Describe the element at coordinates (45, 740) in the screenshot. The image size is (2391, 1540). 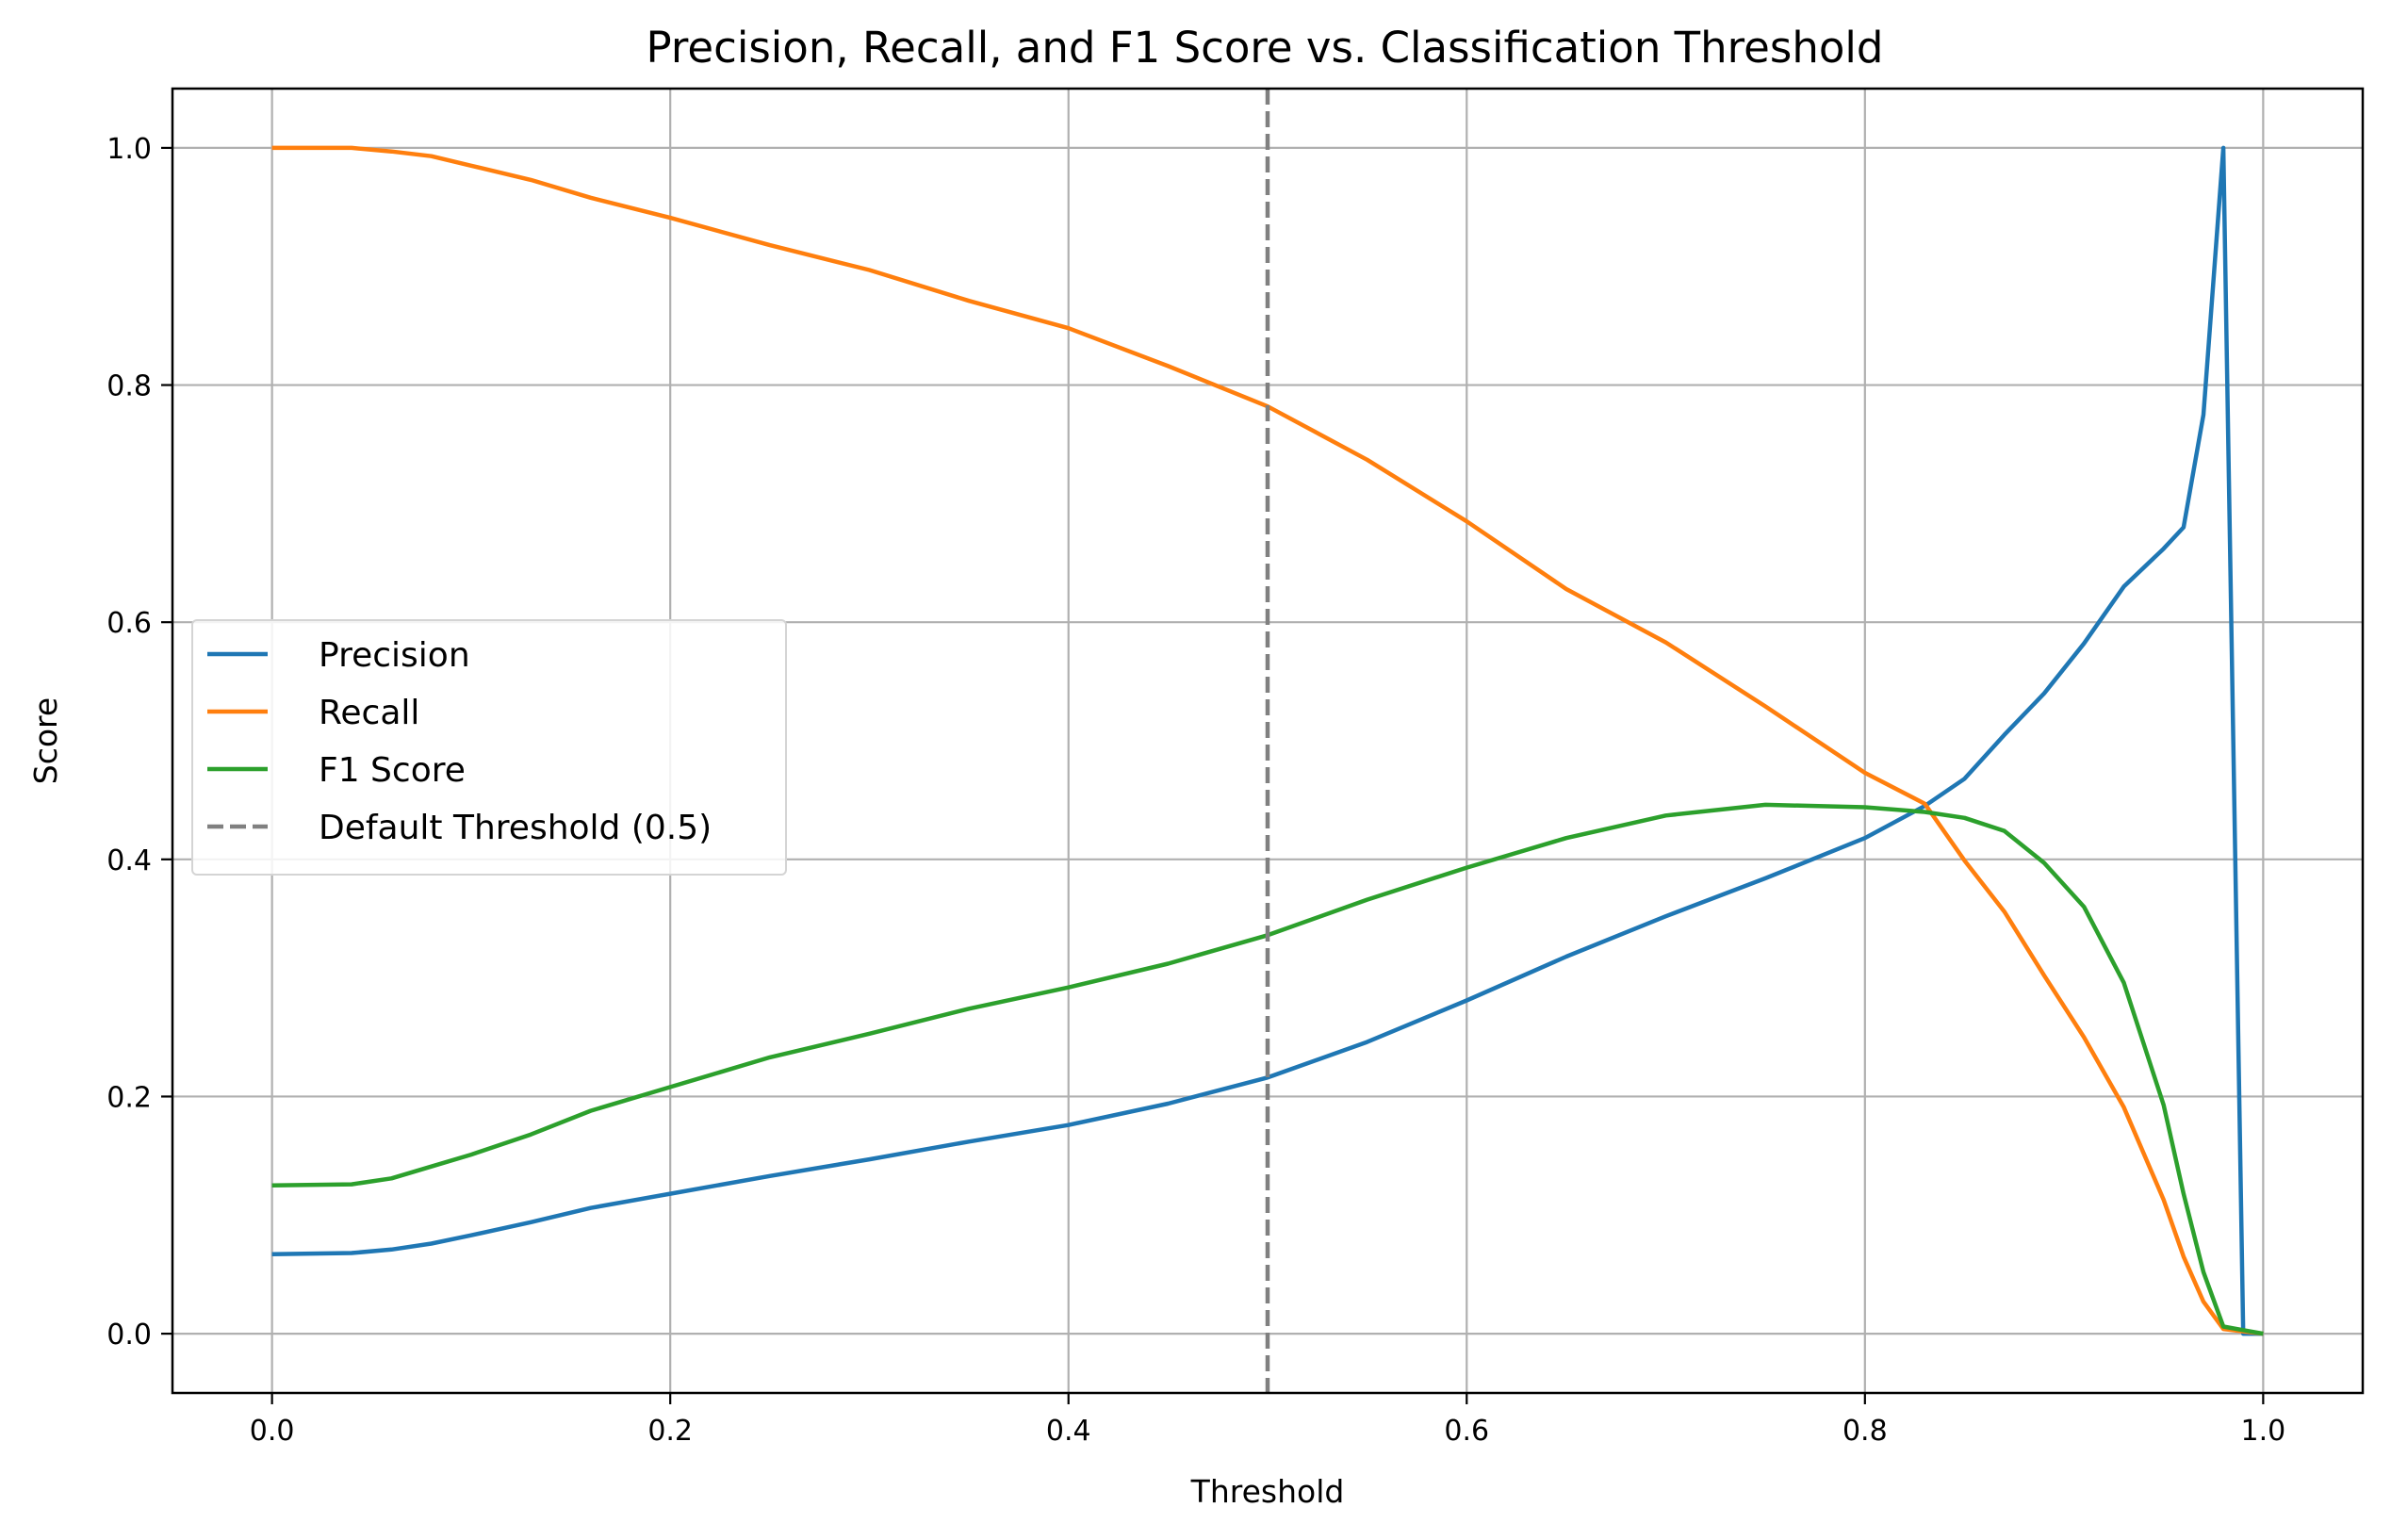
I see `y-axis-label: Score` at that location.